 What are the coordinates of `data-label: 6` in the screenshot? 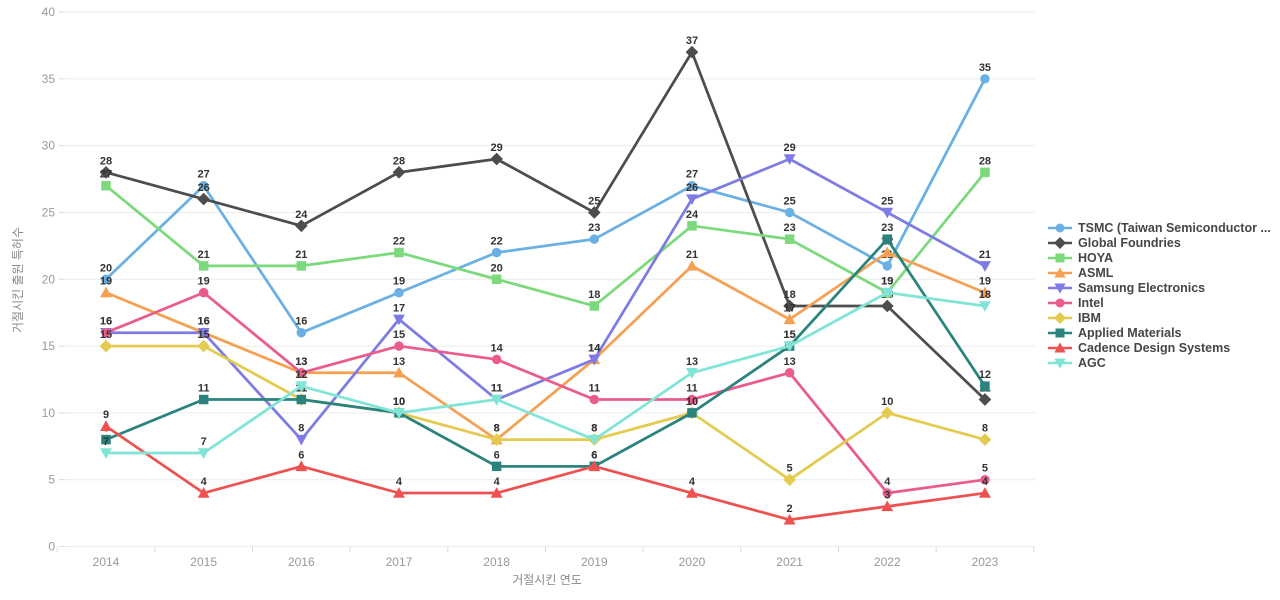 It's located at (594, 455).